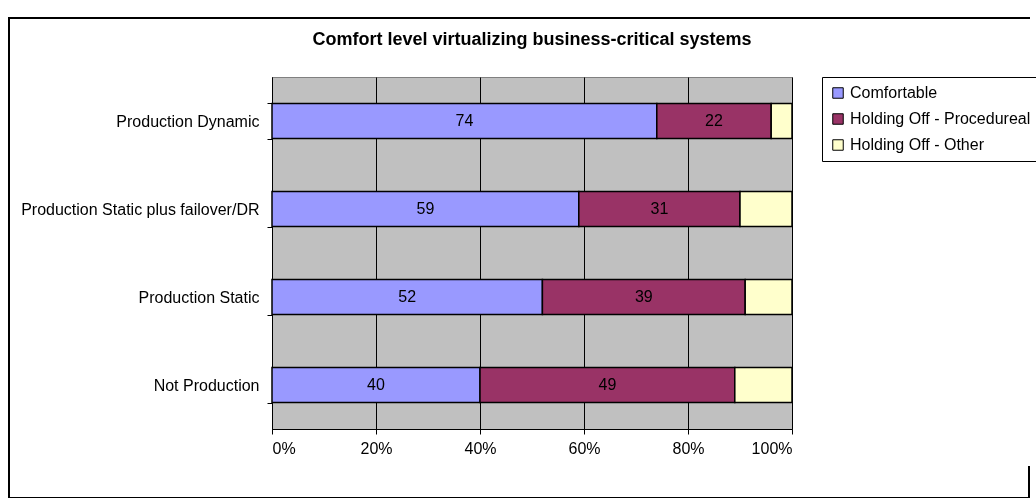 The width and height of the screenshot is (1036, 498). I want to click on x-tick-label: 60%, so click(584, 448).